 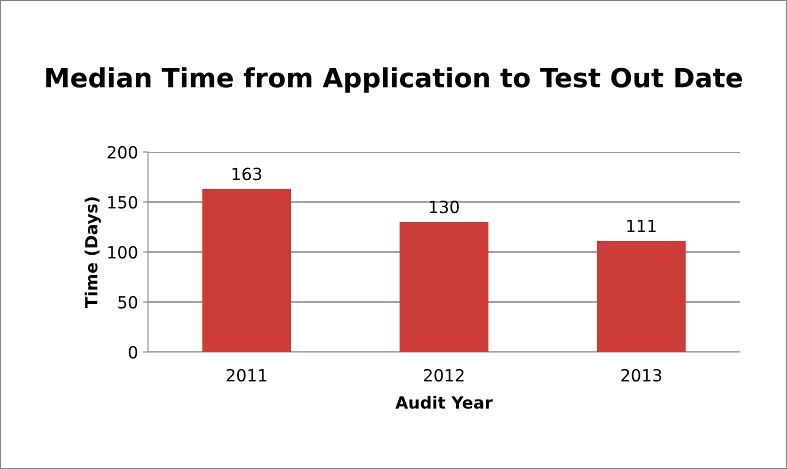 I want to click on data-label: 130, so click(x=444, y=207).